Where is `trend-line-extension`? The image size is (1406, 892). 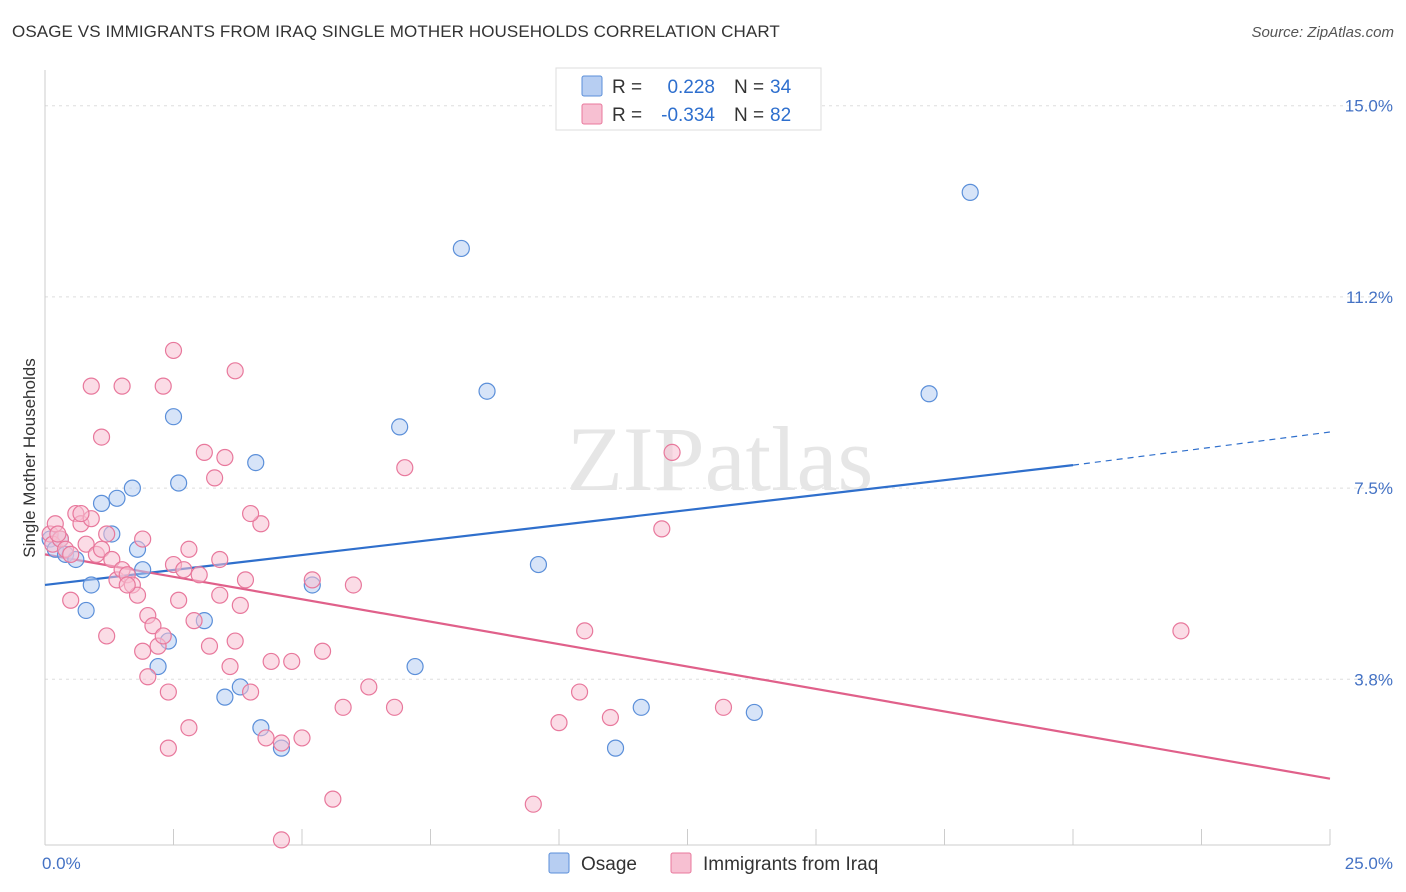
trend-line-extension is located at coordinates (1201, 448).